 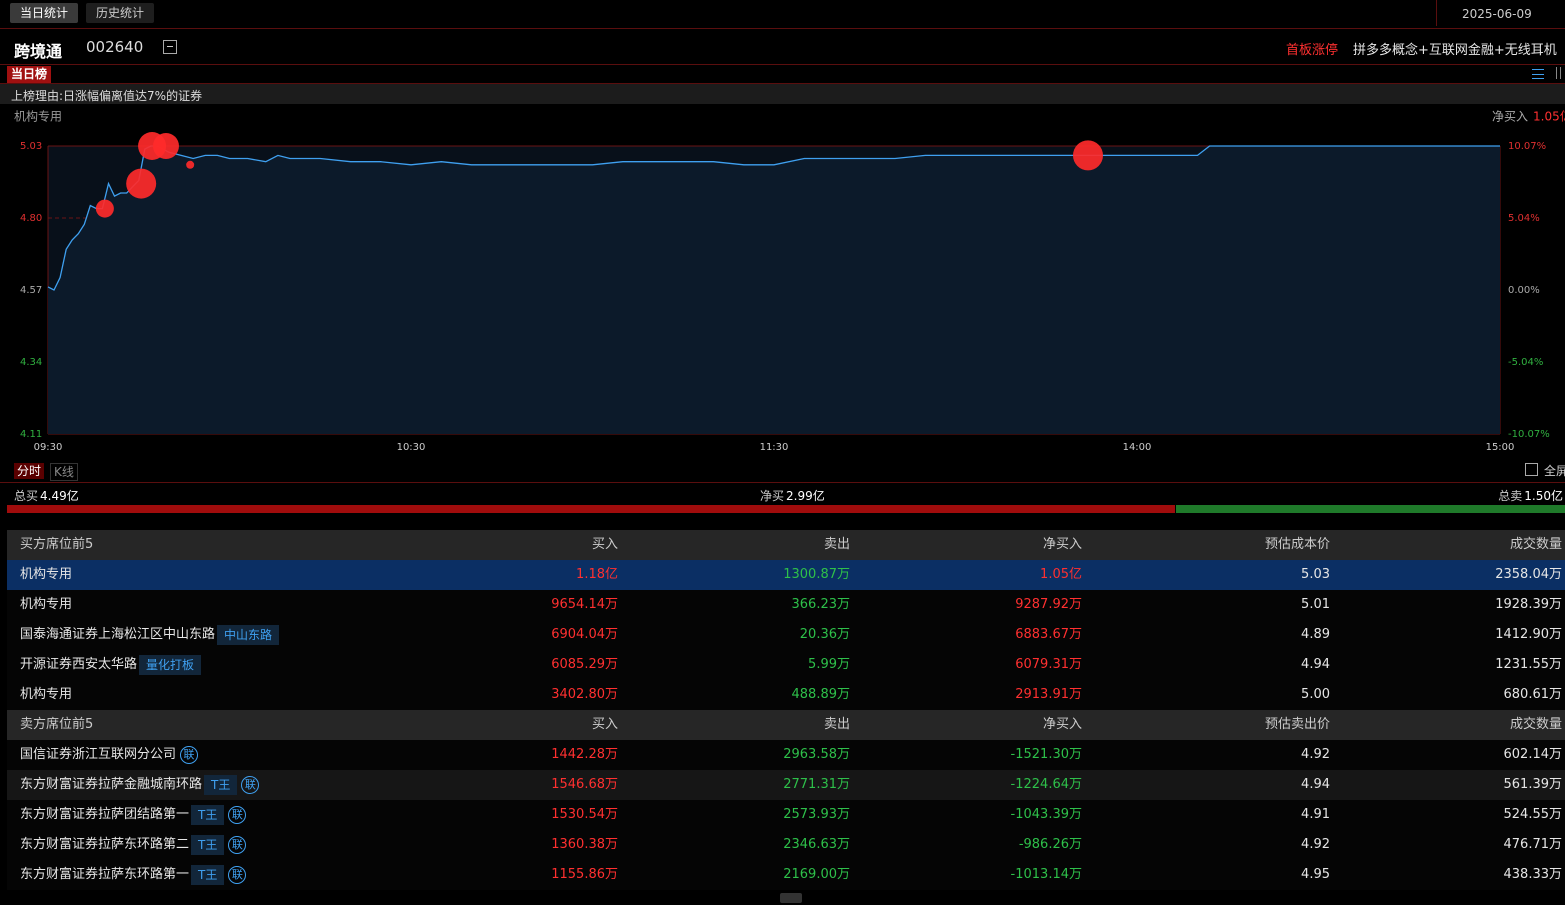 I want to click on seat-name-text: 东方财富证券拉萨东环路第二, so click(x=105, y=844).